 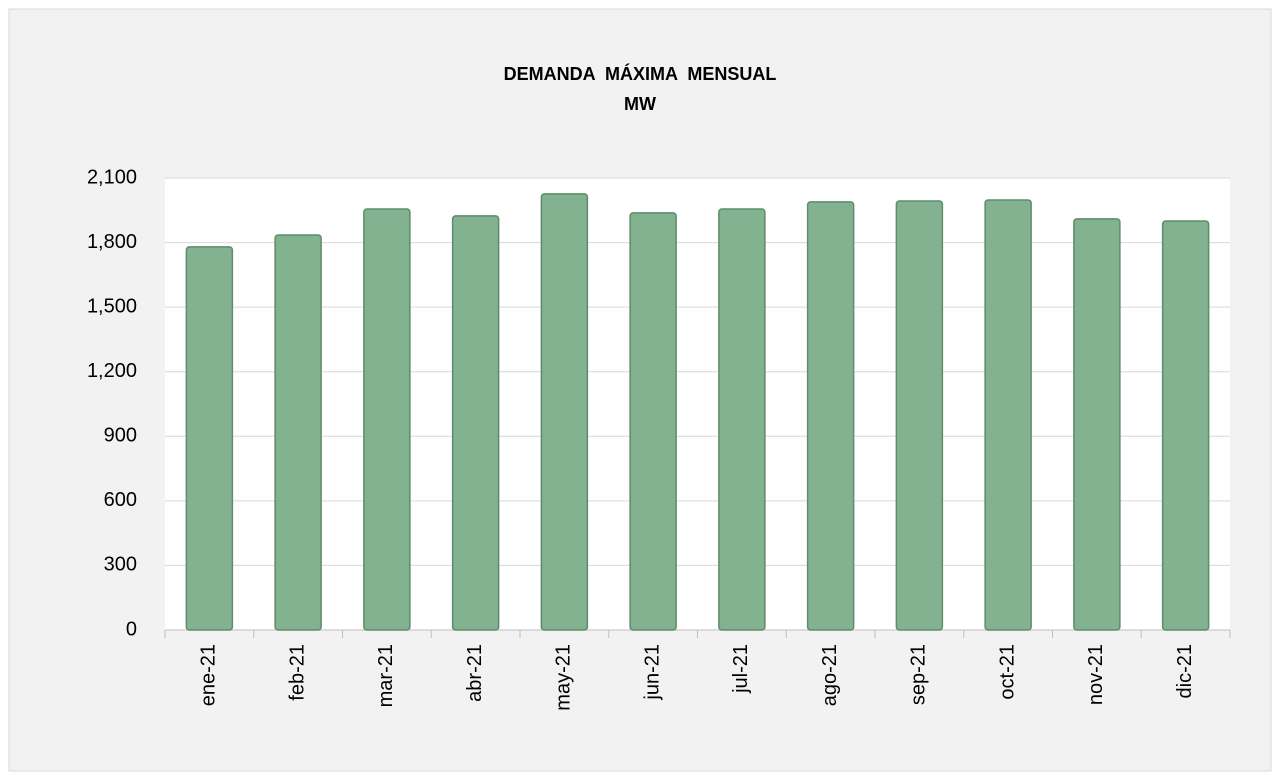 I want to click on y-tick-label: 1,200, so click(x=112, y=371).